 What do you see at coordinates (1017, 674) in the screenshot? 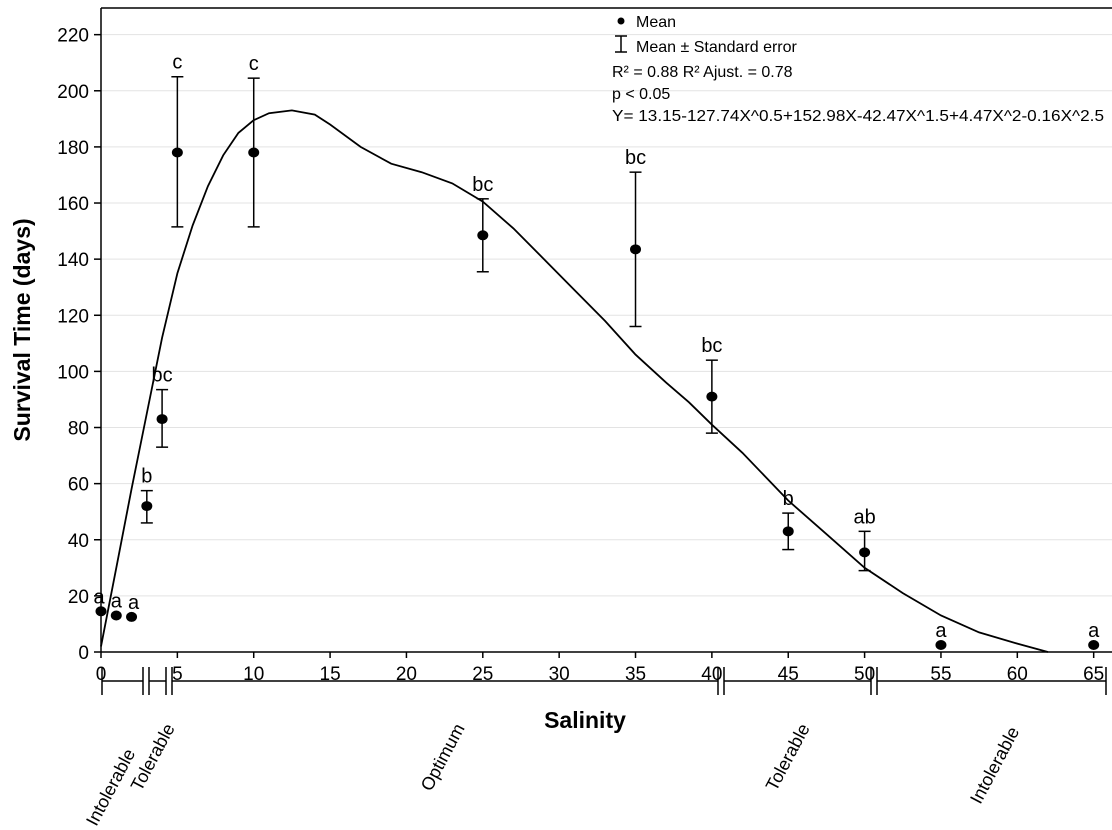
I see `x-tick-label: 60` at bounding box center [1017, 674].